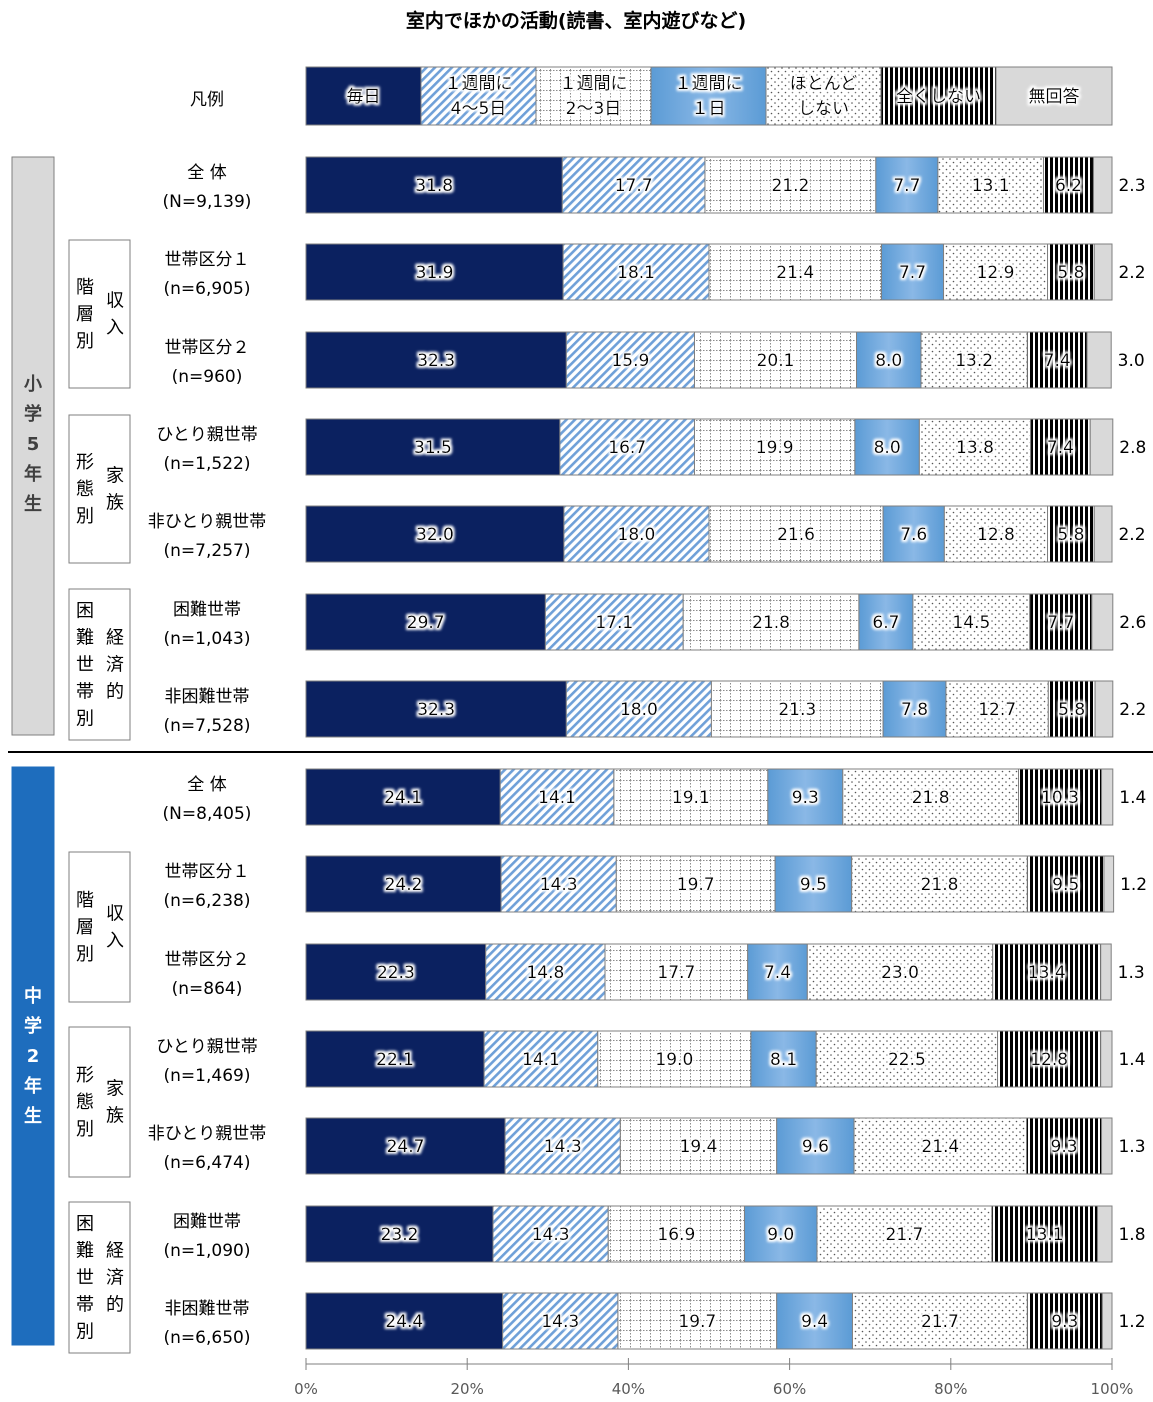  I want to click on value-label: 1.3, so click(1131, 1147).